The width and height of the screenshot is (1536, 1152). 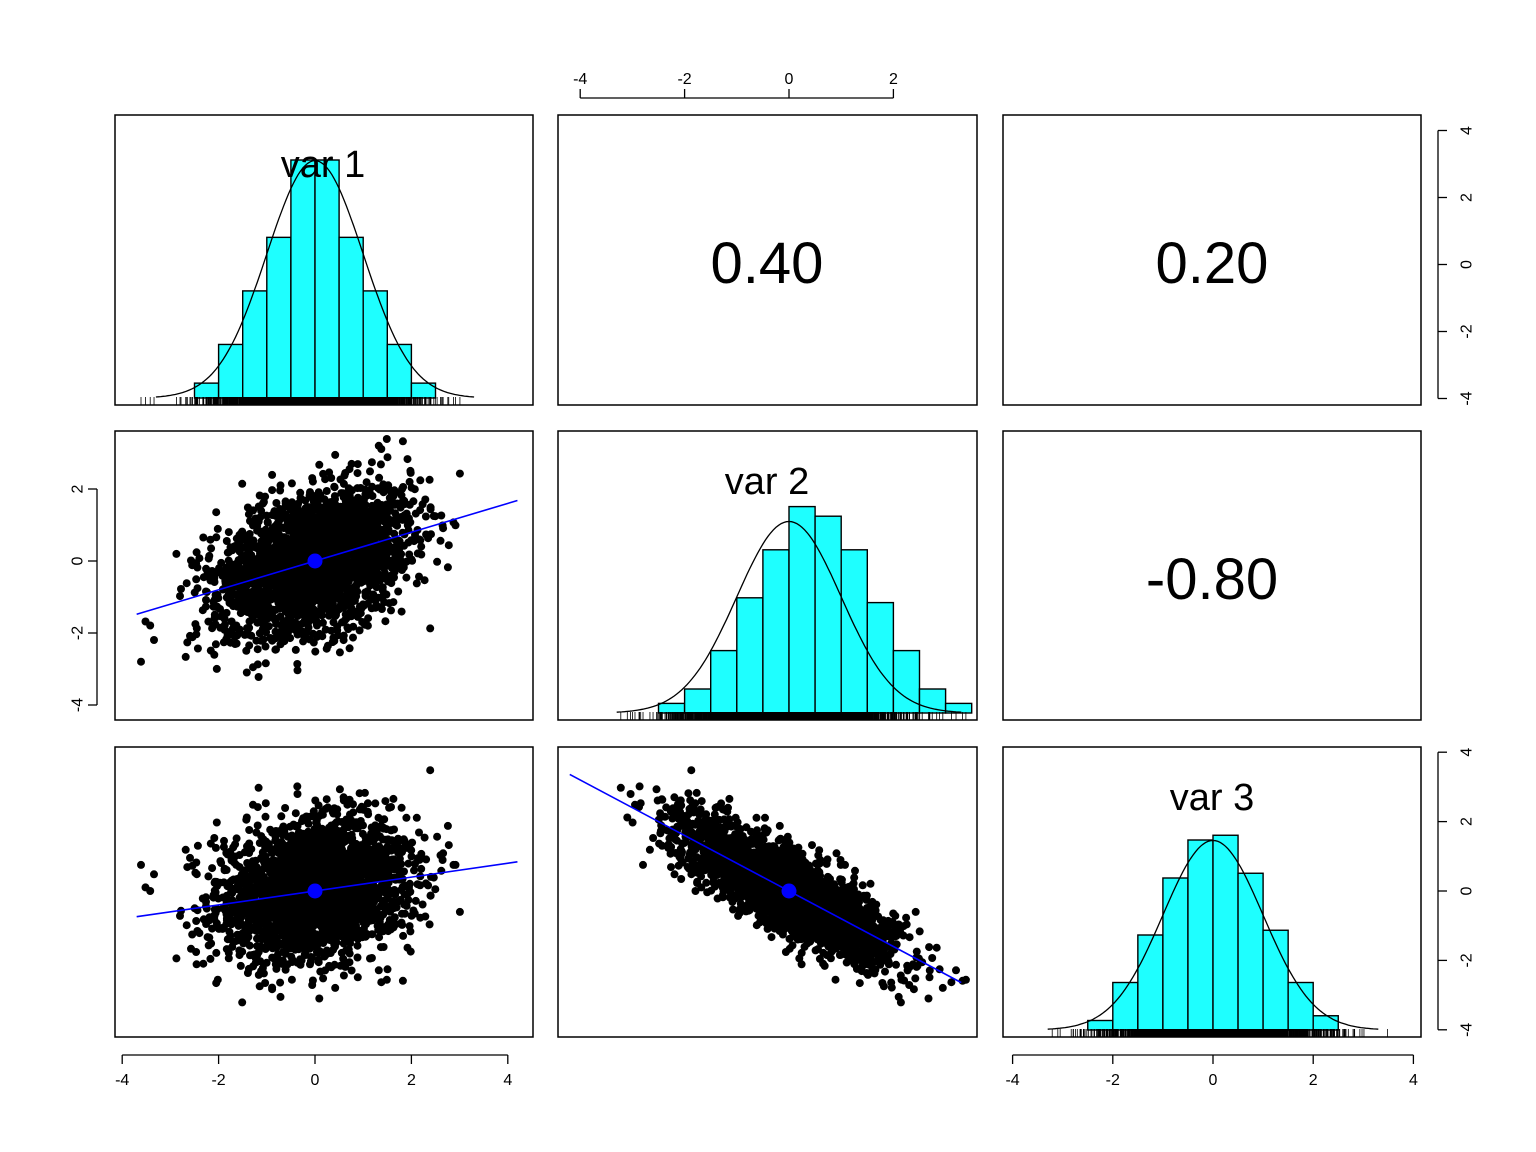 I want to click on scatter-points-var1-var3, so click(x=300, y=886).